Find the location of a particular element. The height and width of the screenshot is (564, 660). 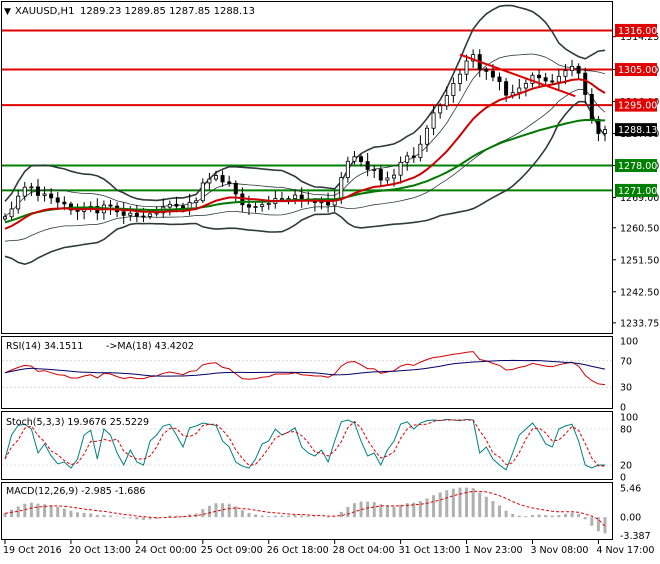

macd-tick-label: 5.46 is located at coordinates (630, 488).